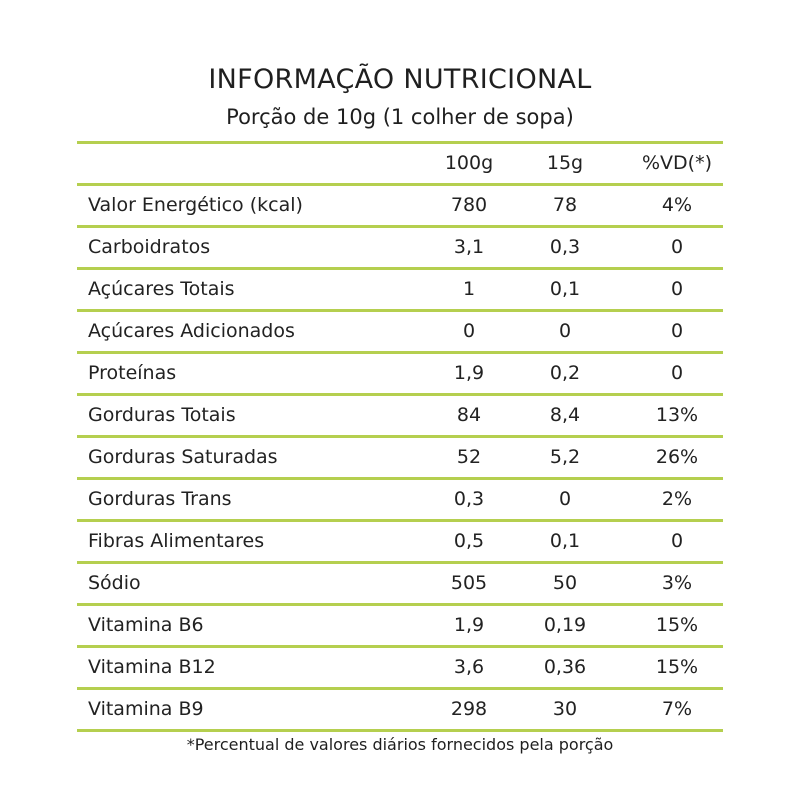  Describe the element at coordinates (191, 331) in the screenshot. I see `nutrient-name: Açúcares Adicionados` at that location.